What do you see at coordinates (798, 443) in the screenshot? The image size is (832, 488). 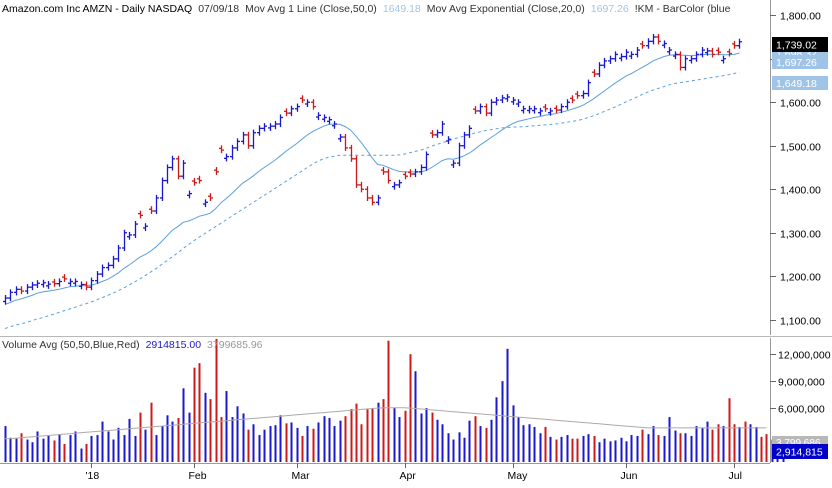 I see `svg-text: 3,799,686` at bounding box center [798, 443].